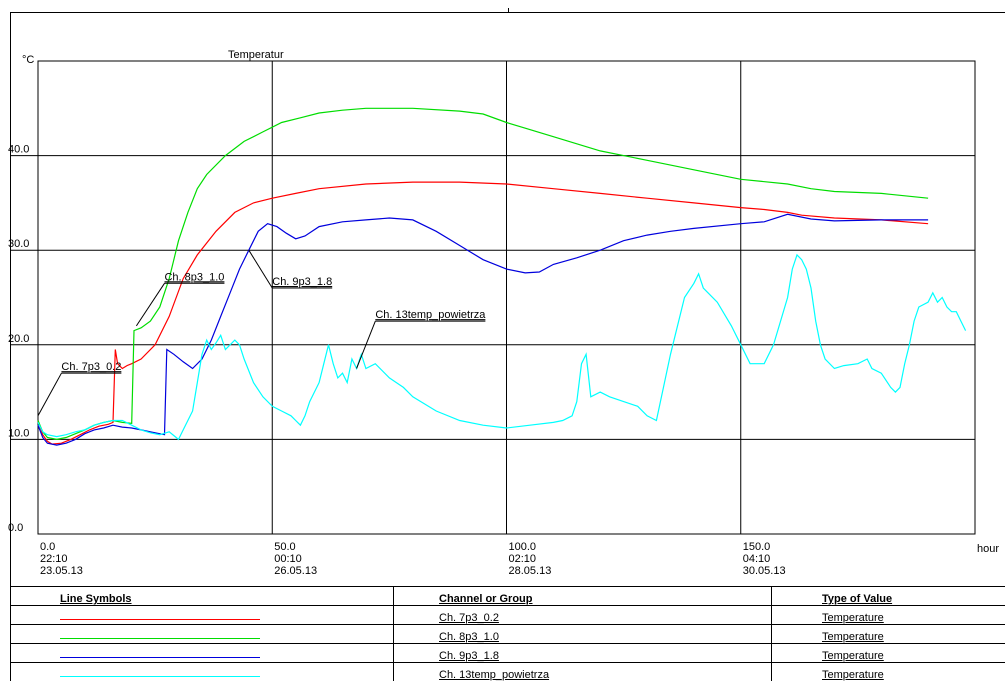 This screenshot has width=1005, height=681. What do you see at coordinates (61, 559) in the screenshot?
I see `x-tick-label: 0.0 22:10 23.05.13` at bounding box center [61, 559].